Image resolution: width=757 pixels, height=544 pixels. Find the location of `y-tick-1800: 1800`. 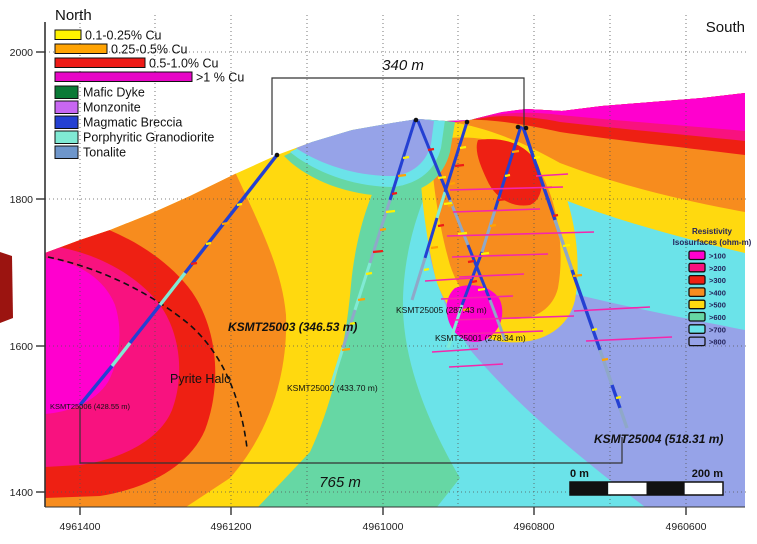

y-tick-1800: 1800 is located at coordinates (22, 200).